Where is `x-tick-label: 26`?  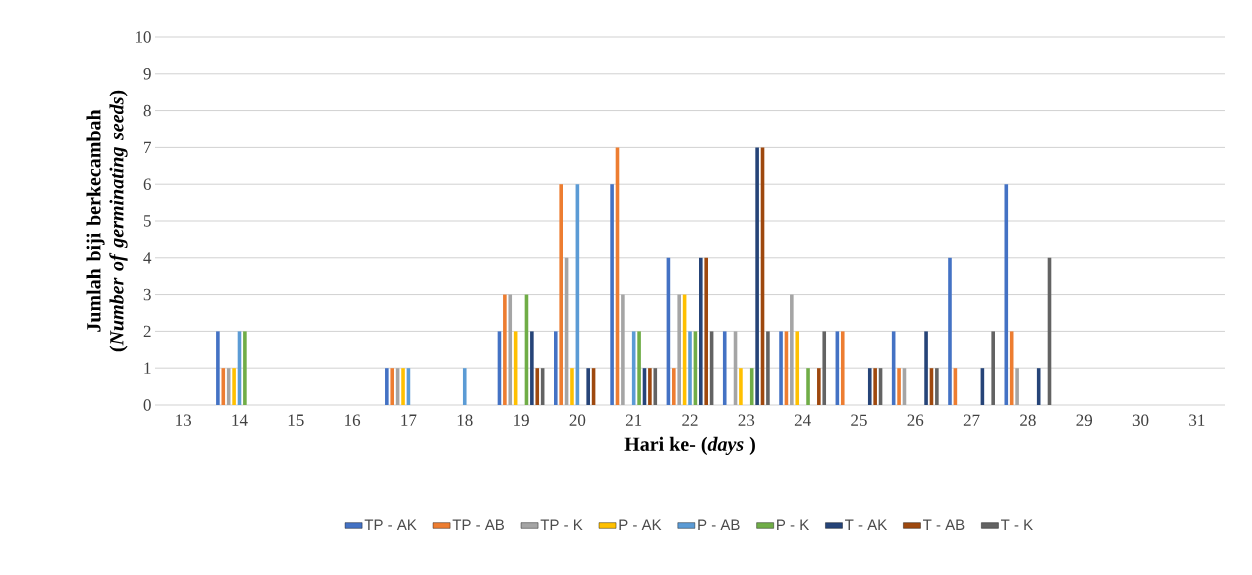
x-tick-label: 26 is located at coordinates (915, 420).